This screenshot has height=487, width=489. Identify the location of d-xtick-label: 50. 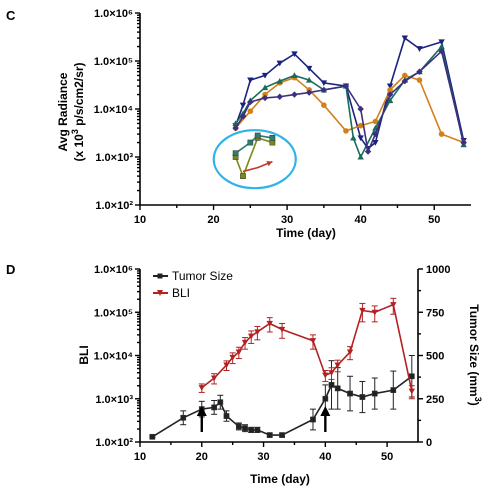
(387, 457).